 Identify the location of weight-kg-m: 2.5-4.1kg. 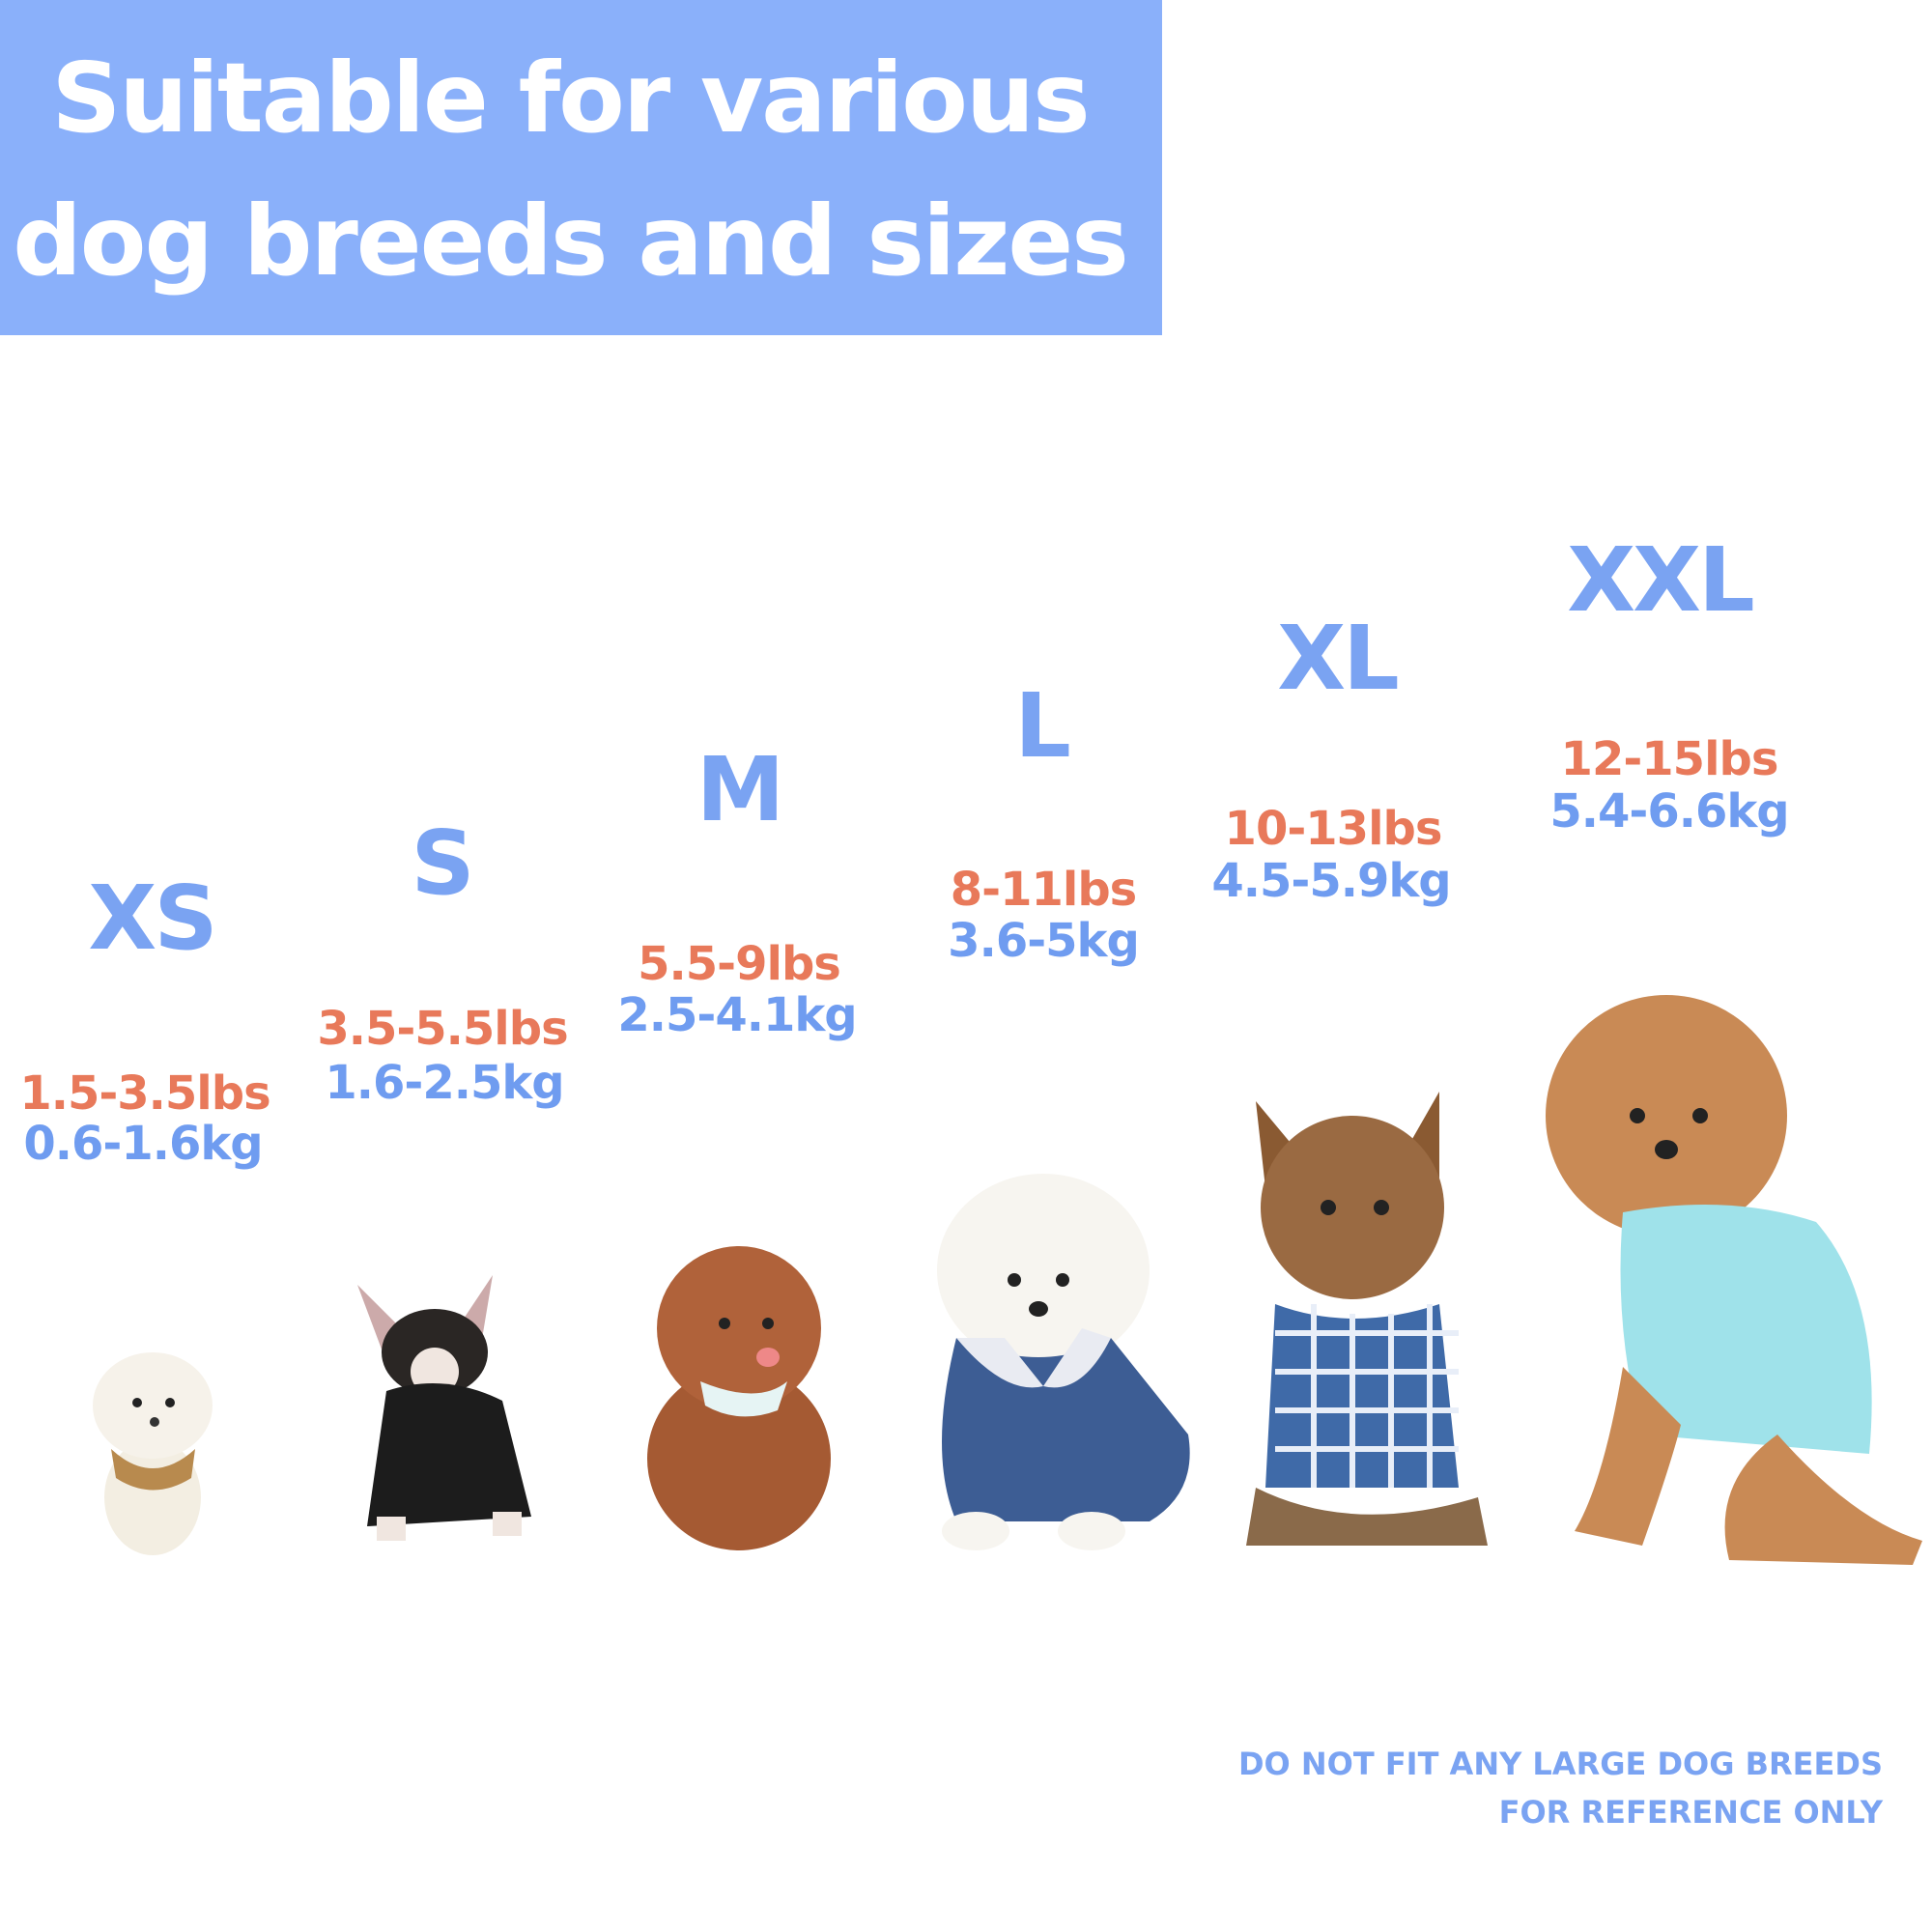
(737, 1015).